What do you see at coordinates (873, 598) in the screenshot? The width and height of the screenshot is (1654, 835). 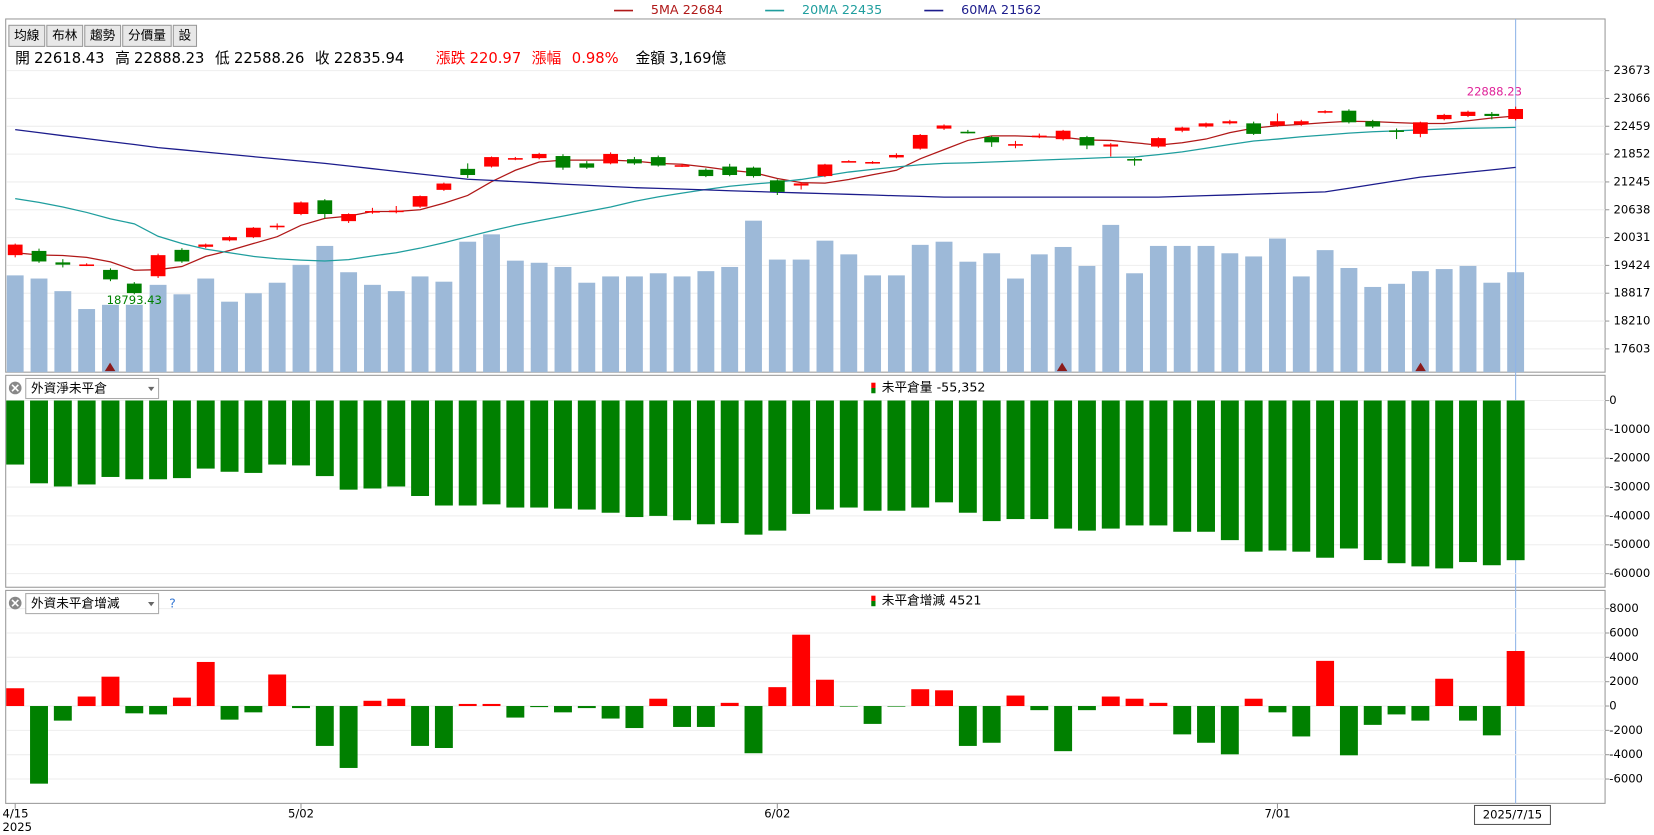 I see `legend-icon` at bounding box center [873, 598].